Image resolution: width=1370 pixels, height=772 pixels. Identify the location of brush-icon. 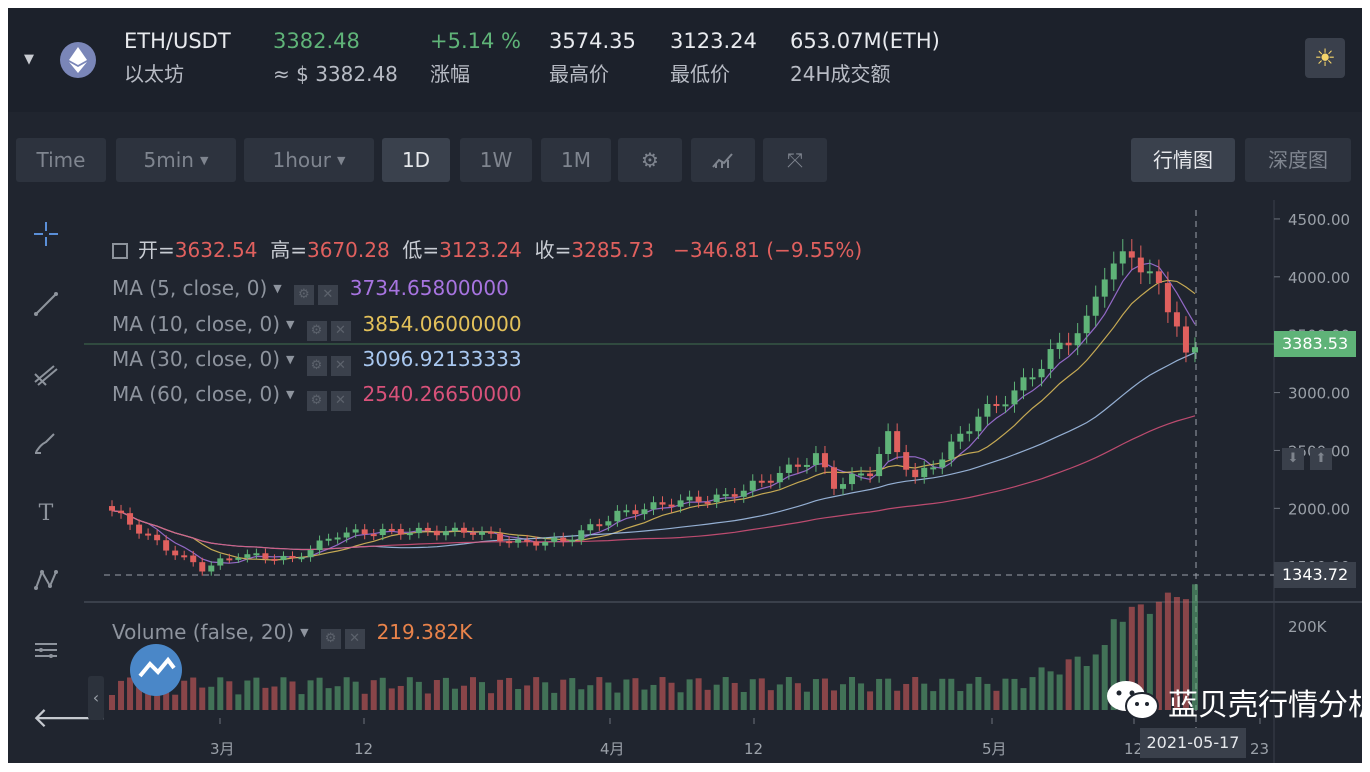
(46, 444).